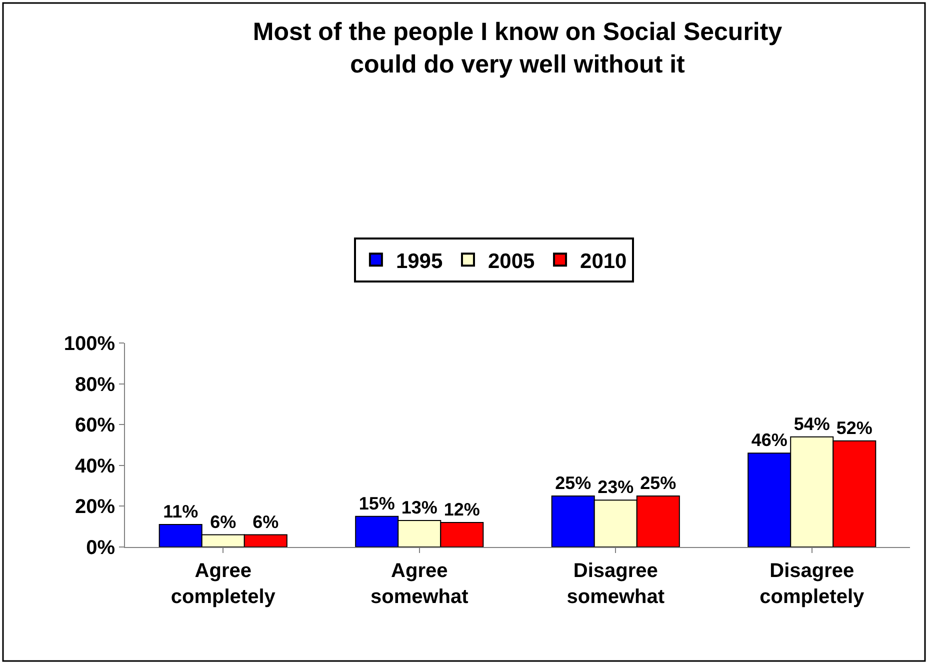 The image size is (928, 664). What do you see at coordinates (517, 48) in the screenshot?
I see `chart-title: Most of the people I know on Social Security could do very well without it` at bounding box center [517, 48].